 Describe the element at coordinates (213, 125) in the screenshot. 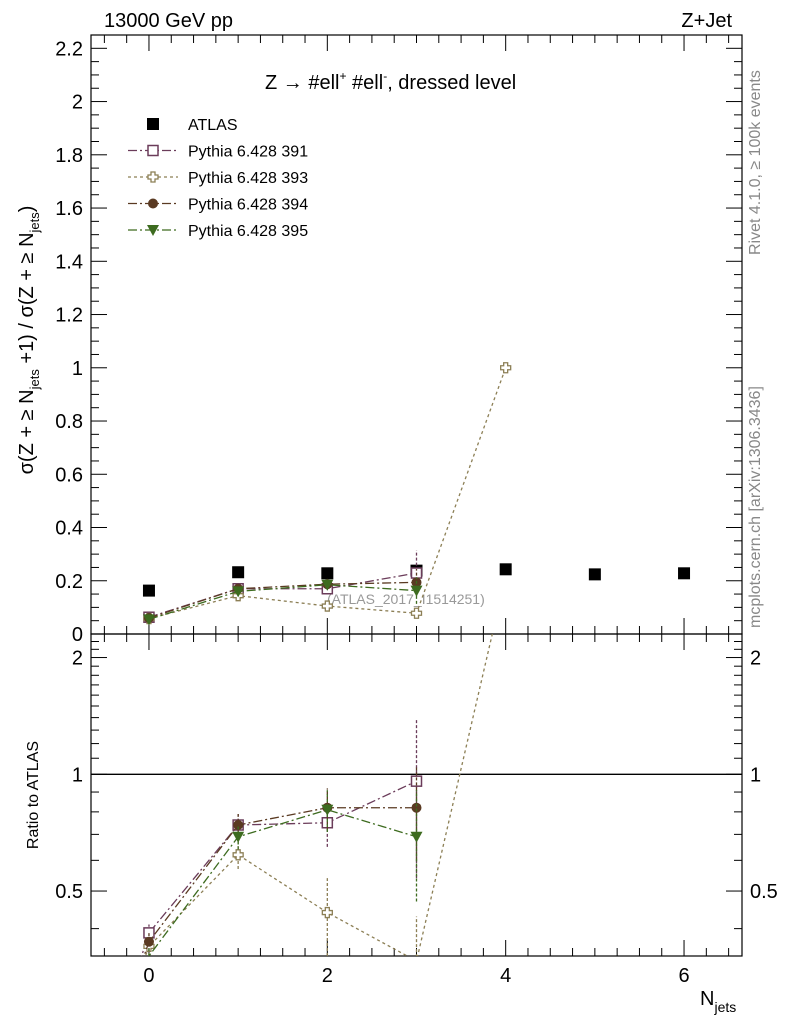

I see `legend-label: ATLAS` at that location.